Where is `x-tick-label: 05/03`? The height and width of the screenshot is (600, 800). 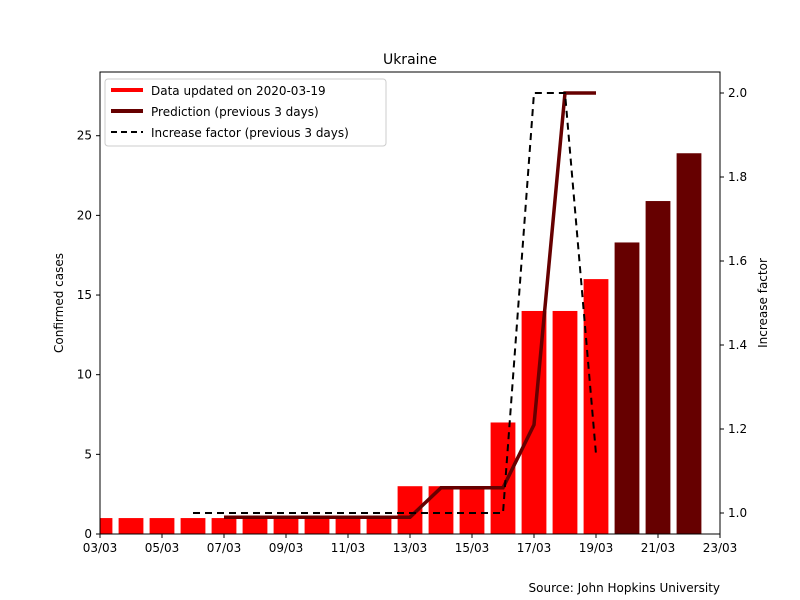 x-tick-label: 05/03 is located at coordinates (162, 548).